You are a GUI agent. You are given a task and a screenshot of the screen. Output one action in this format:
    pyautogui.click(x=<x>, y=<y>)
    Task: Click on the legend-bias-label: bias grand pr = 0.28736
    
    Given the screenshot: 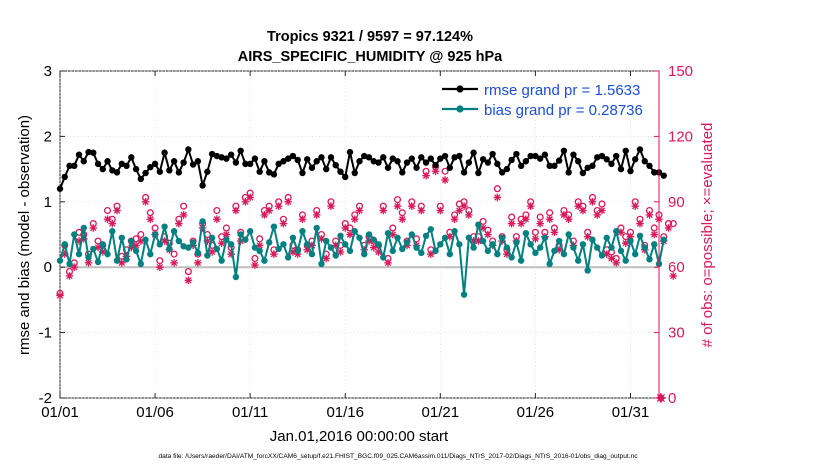 What is the action you would take?
    pyautogui.click(x=563, y=110)
    